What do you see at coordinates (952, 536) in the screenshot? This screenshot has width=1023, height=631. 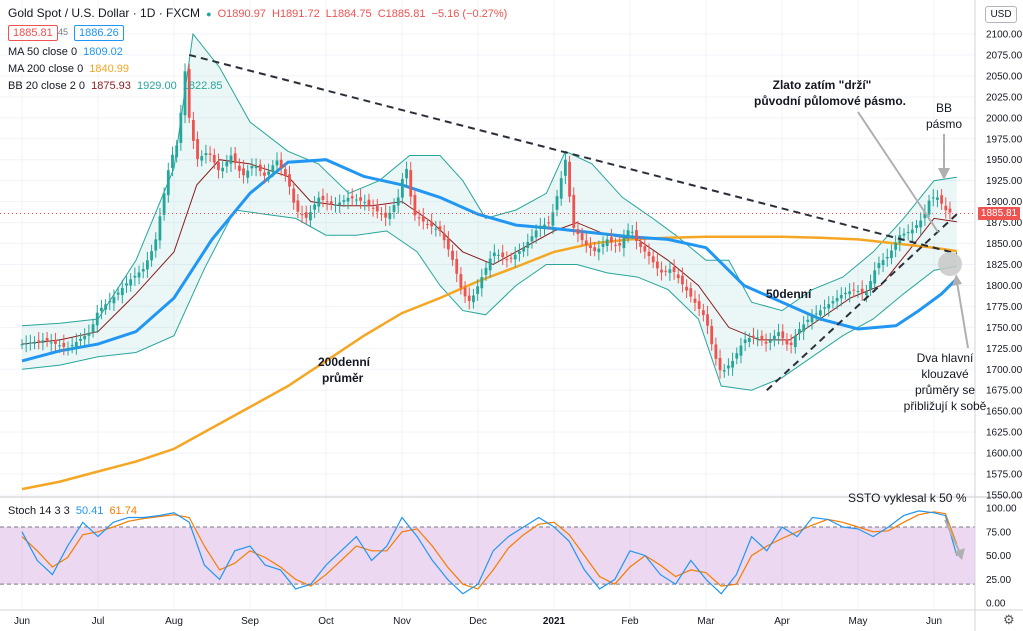 I see `pointer-ssto` at bounding box center [952, 536].